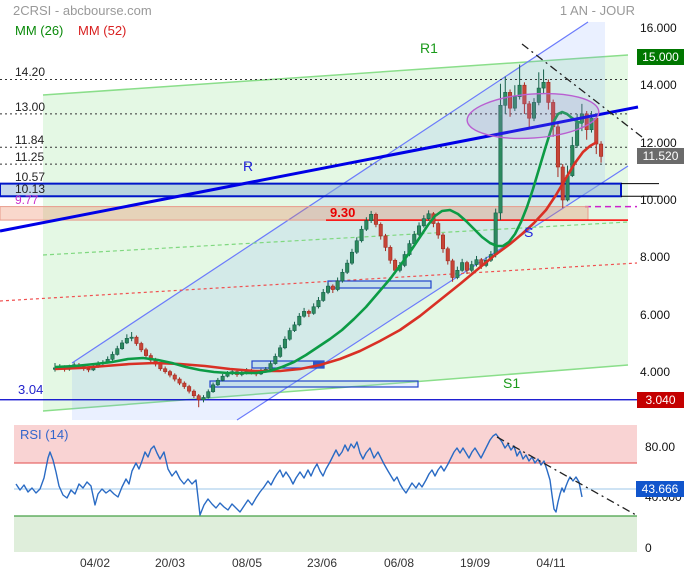 Image resolution: width=684 pixels, height=580 pixels. I want to click on resistance1-label: R1, so click(429, 48).